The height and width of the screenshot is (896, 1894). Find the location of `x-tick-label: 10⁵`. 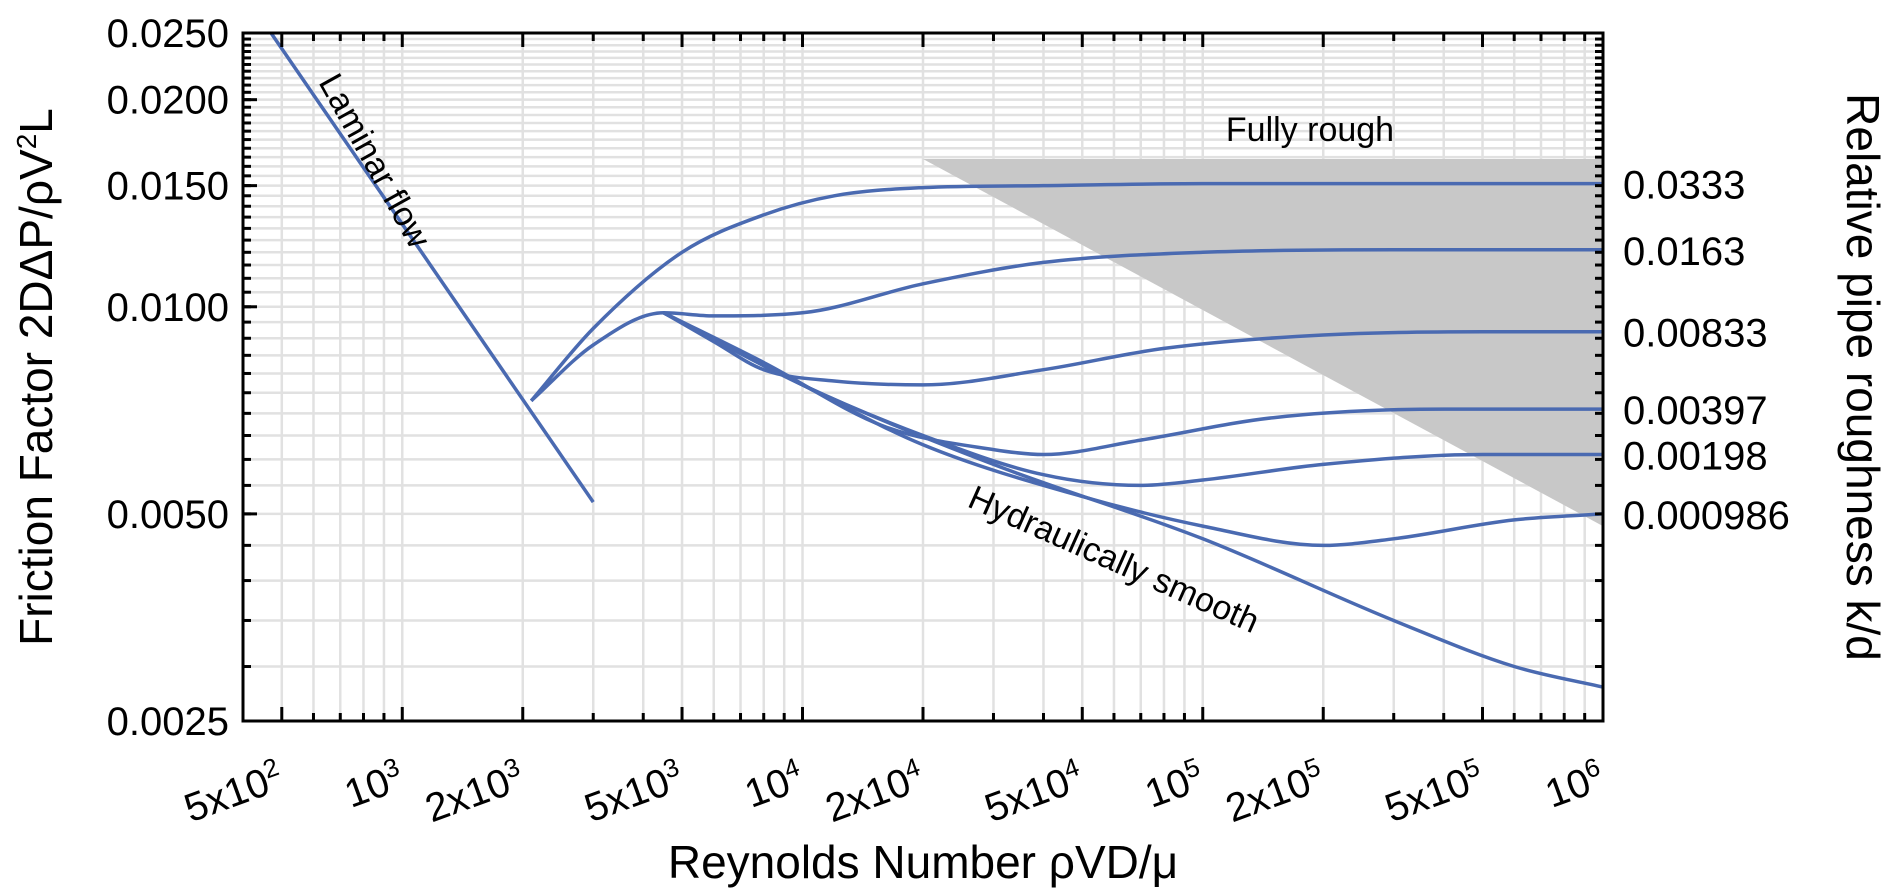

x-tick-label: 10⁵ is located at coordinates (1174, 783).